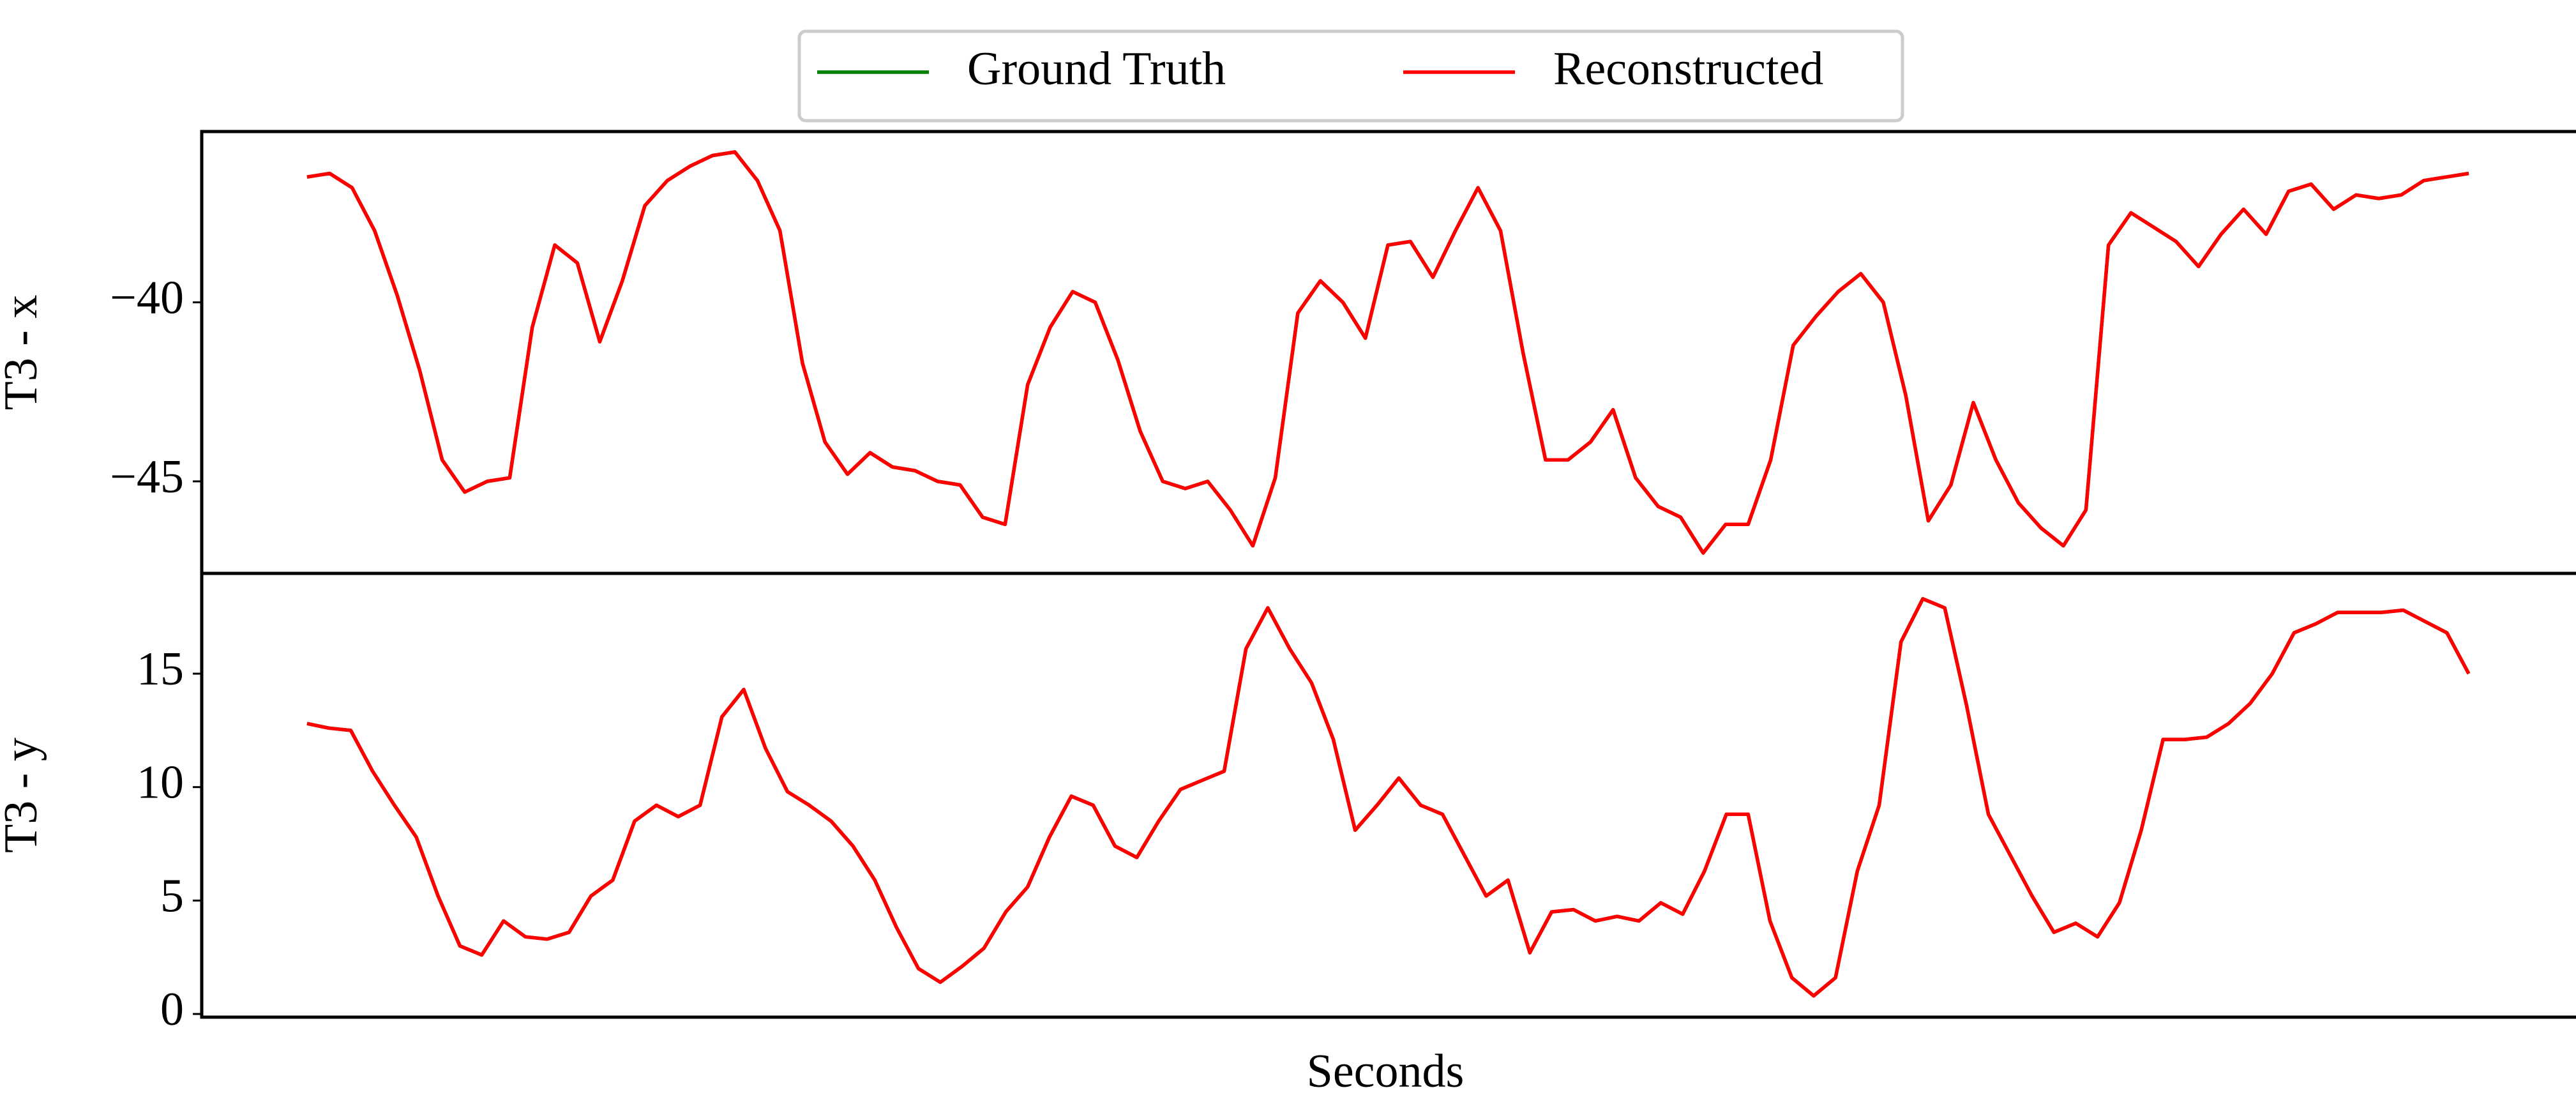 Image resolution: width=2576 pixels, height=1104 pixels. I want to click on y-tick-label: 5, so click(172, 896).